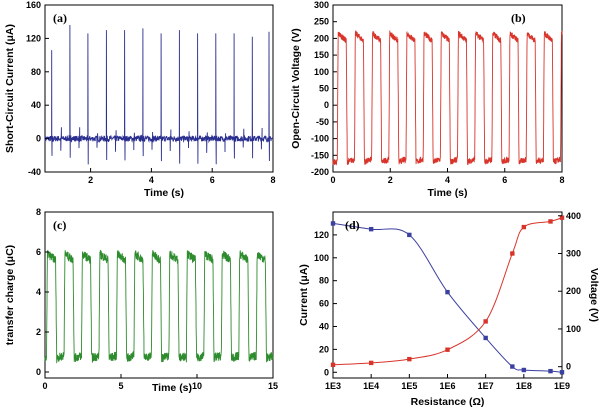 The height and width of the screenshot is (411, 600). I want to click on y-tick-label: 2, so click(38, 332).